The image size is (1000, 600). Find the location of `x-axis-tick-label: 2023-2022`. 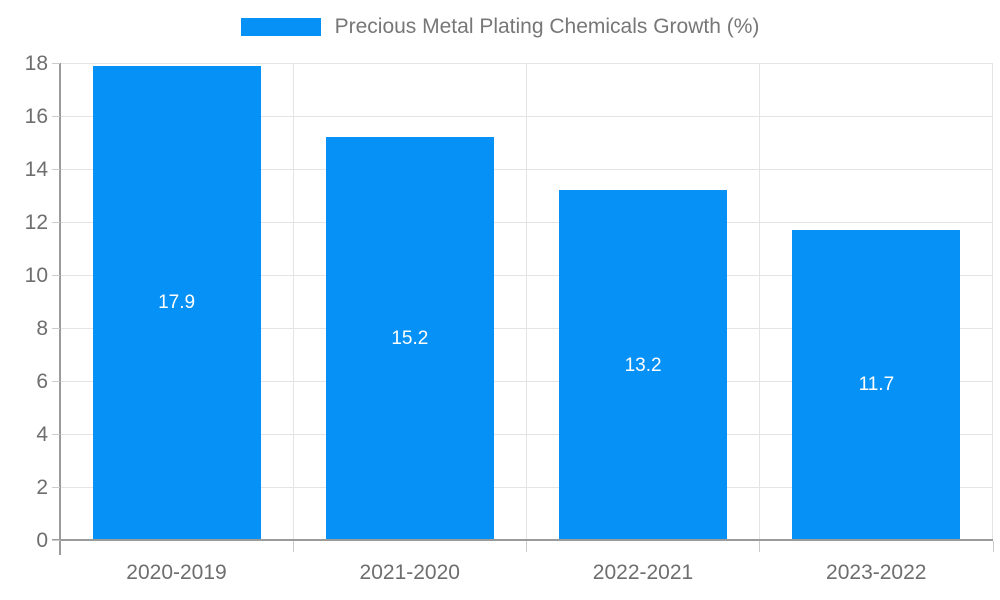

x-axis-tick-label: 2023-2022 is located at coordinates (876, 572).